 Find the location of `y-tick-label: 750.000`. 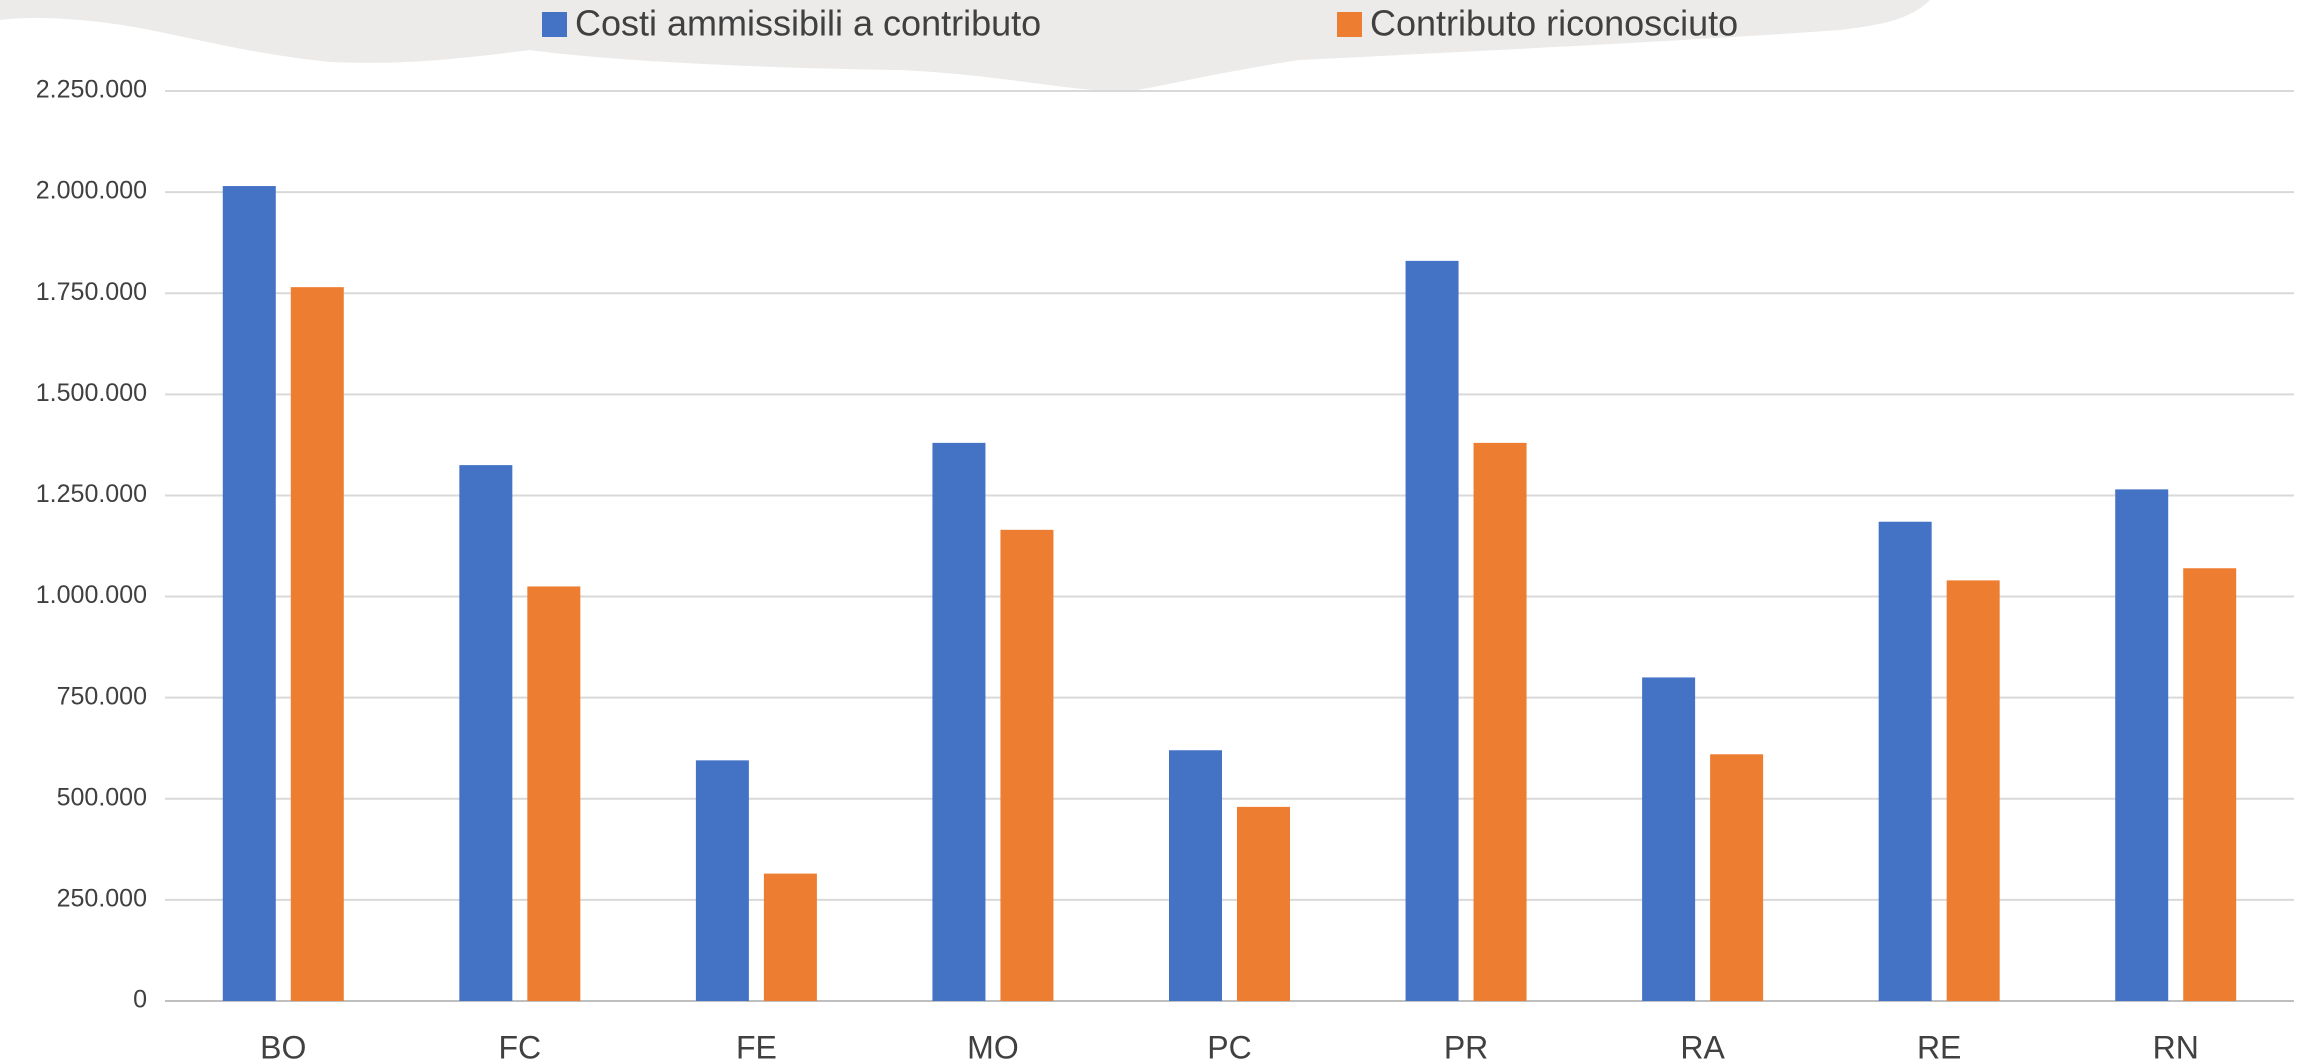

y-tick-label: 750.000 is located at coordinates (102, 696).